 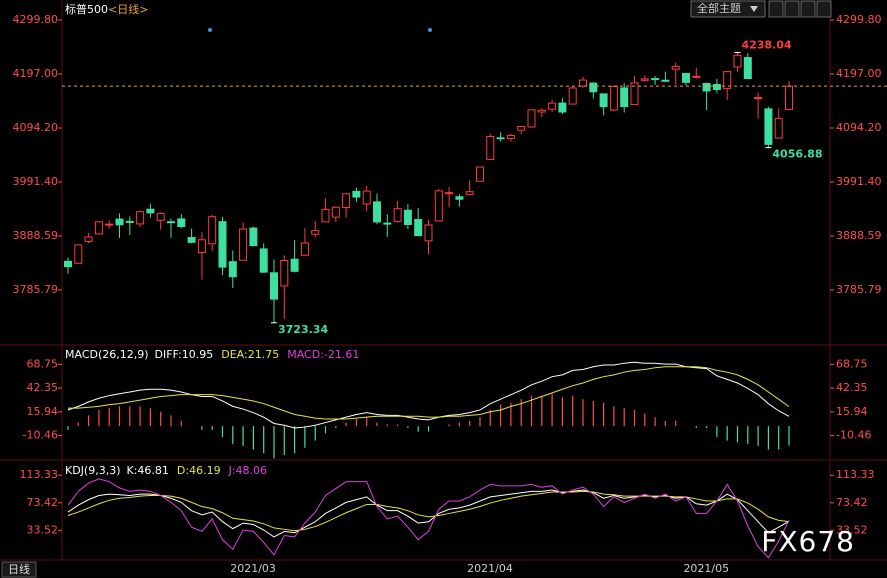 What do you see at coordinates (797, 154) in the screenshot?
I see `annotation: 4056.88` at bounding box center [797, 154].